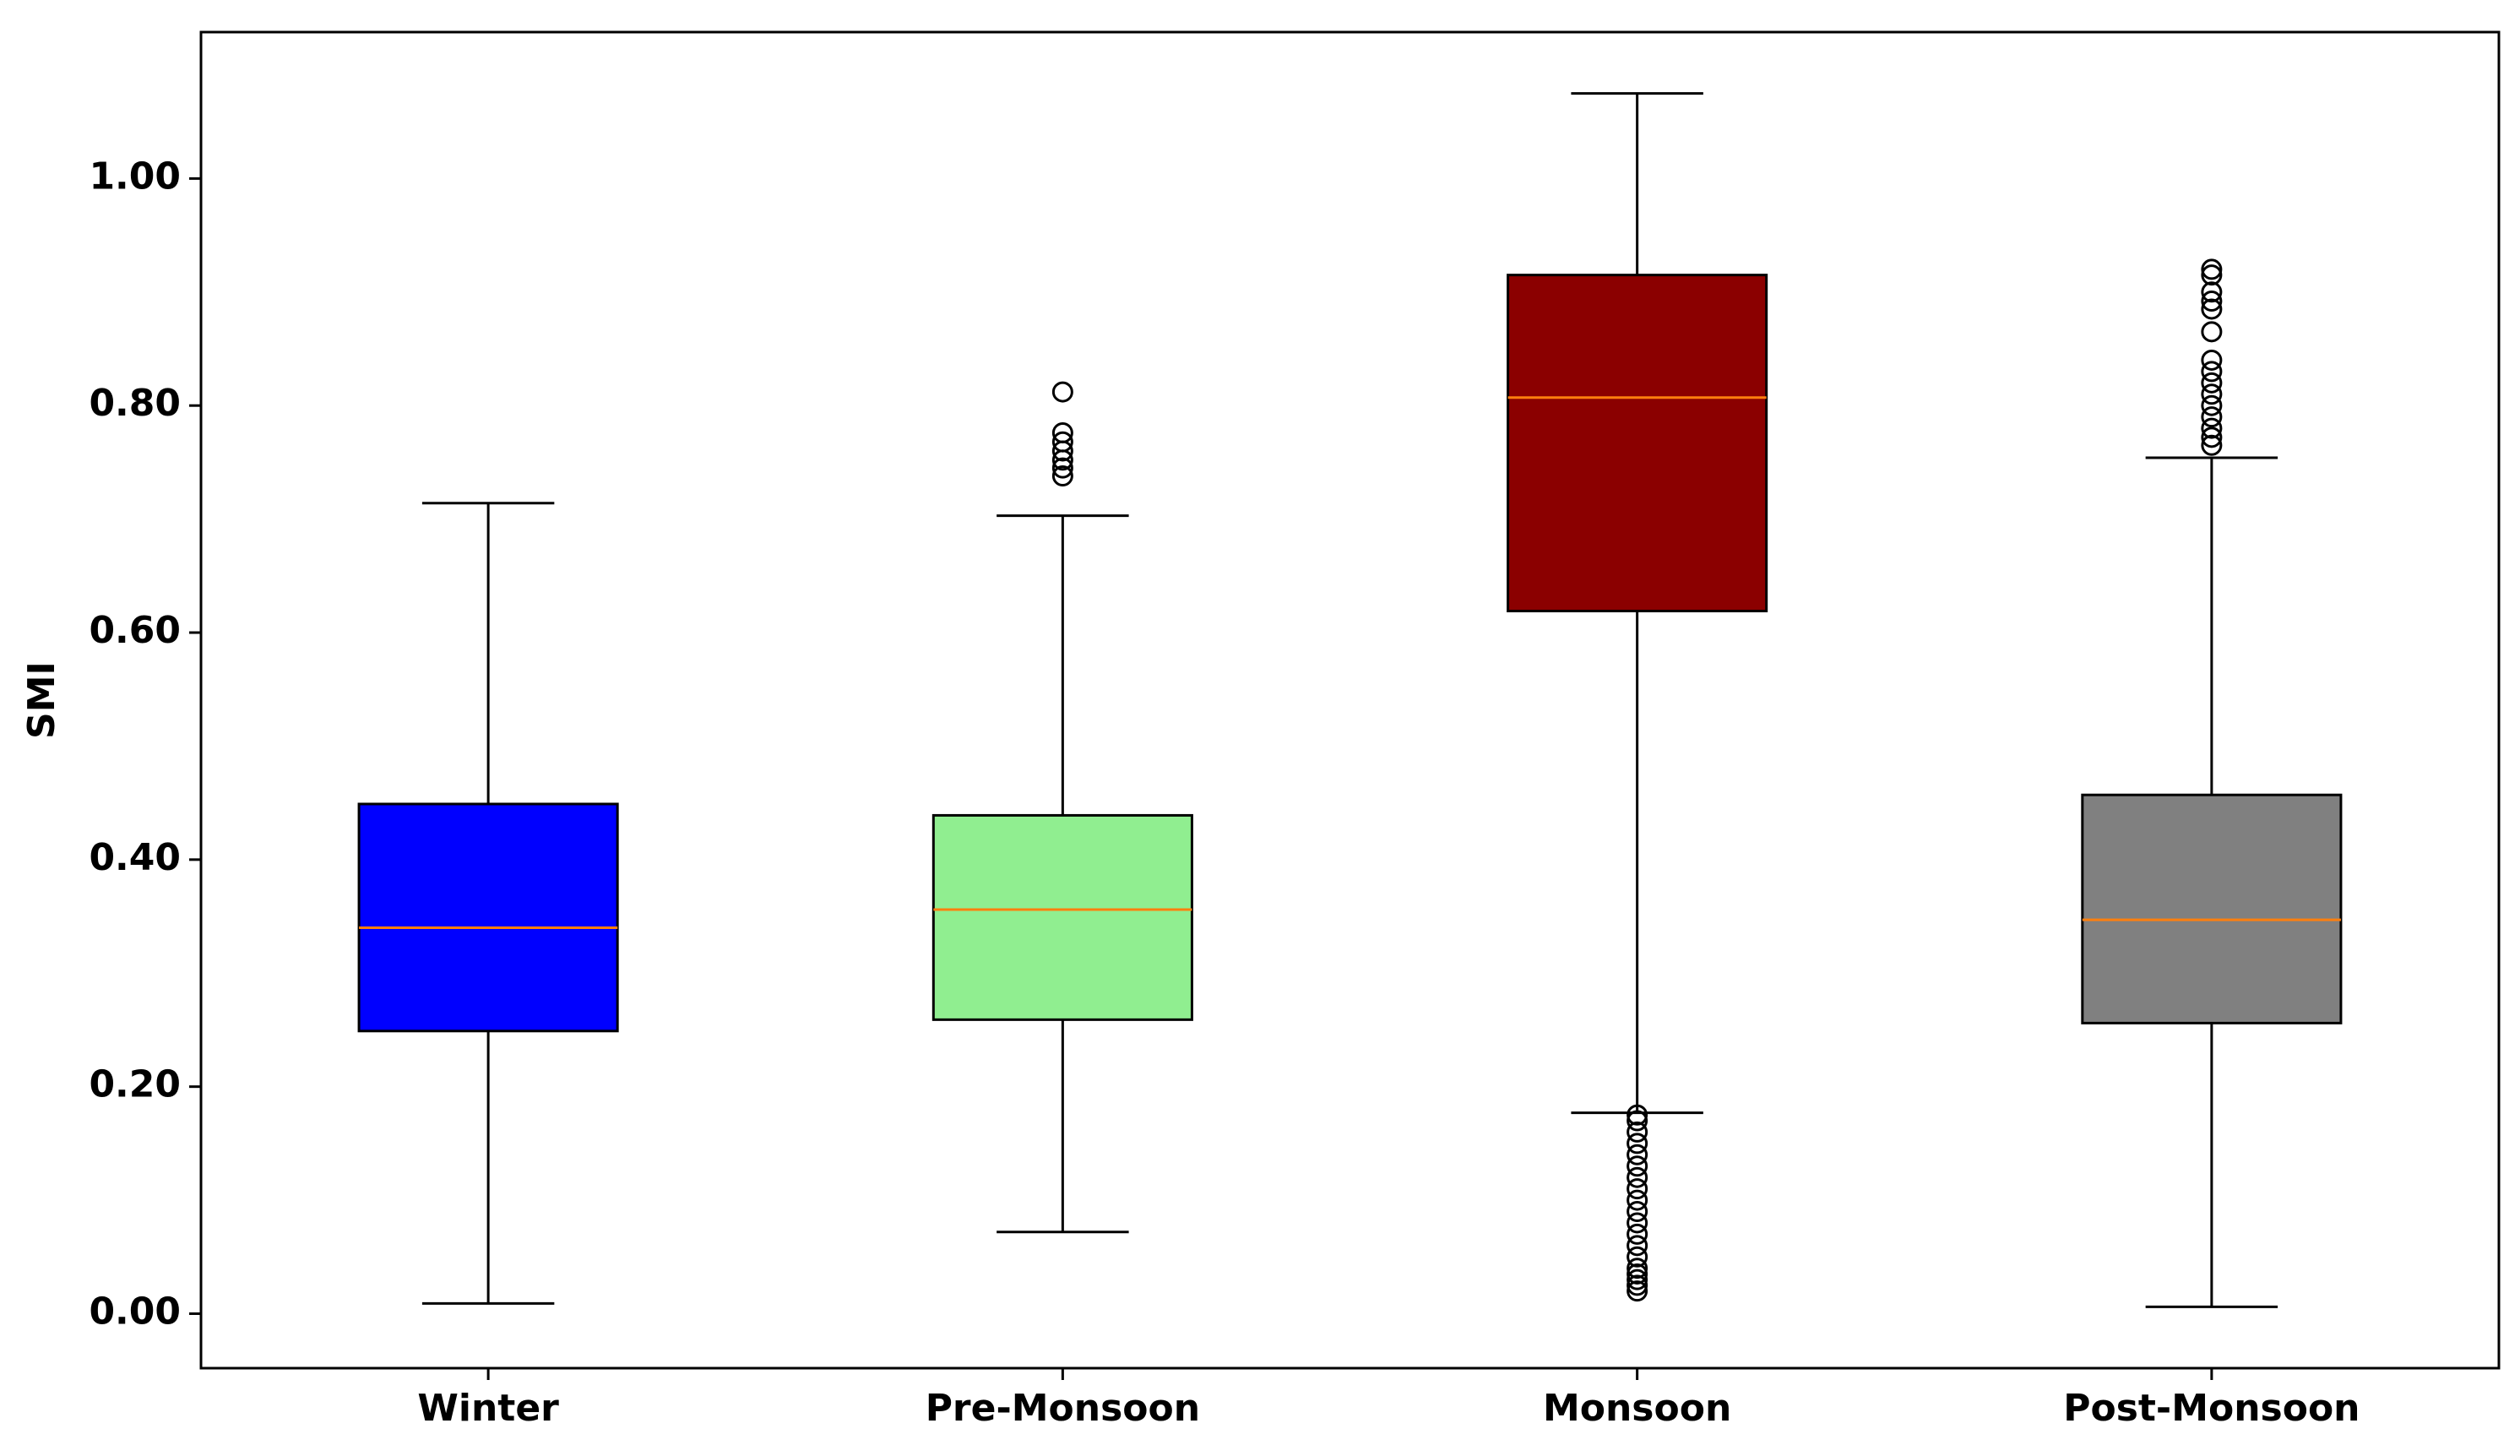 The width and height of the screenshot is (2520, 1456). Describe the element at coordinates (41, 700) in the screenshot. I see `y-axis-label: SMI` at that location.